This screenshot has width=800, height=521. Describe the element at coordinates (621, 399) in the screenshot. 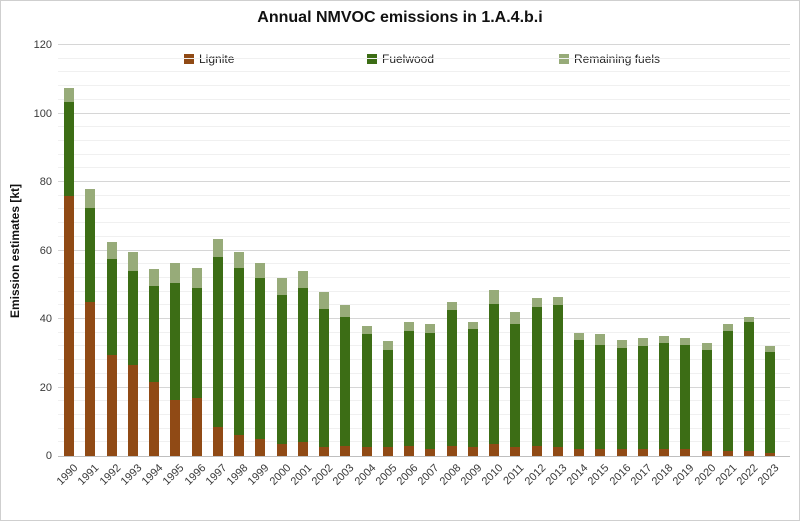

I see `bar-segment-fuelwood-2016` at that location.